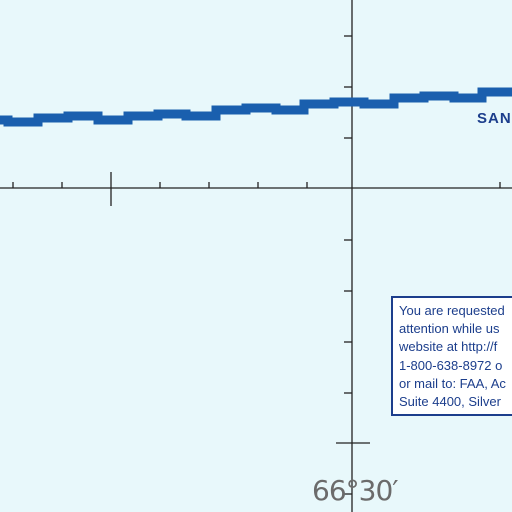  I want to click on boundary-band, so click(256, 107).